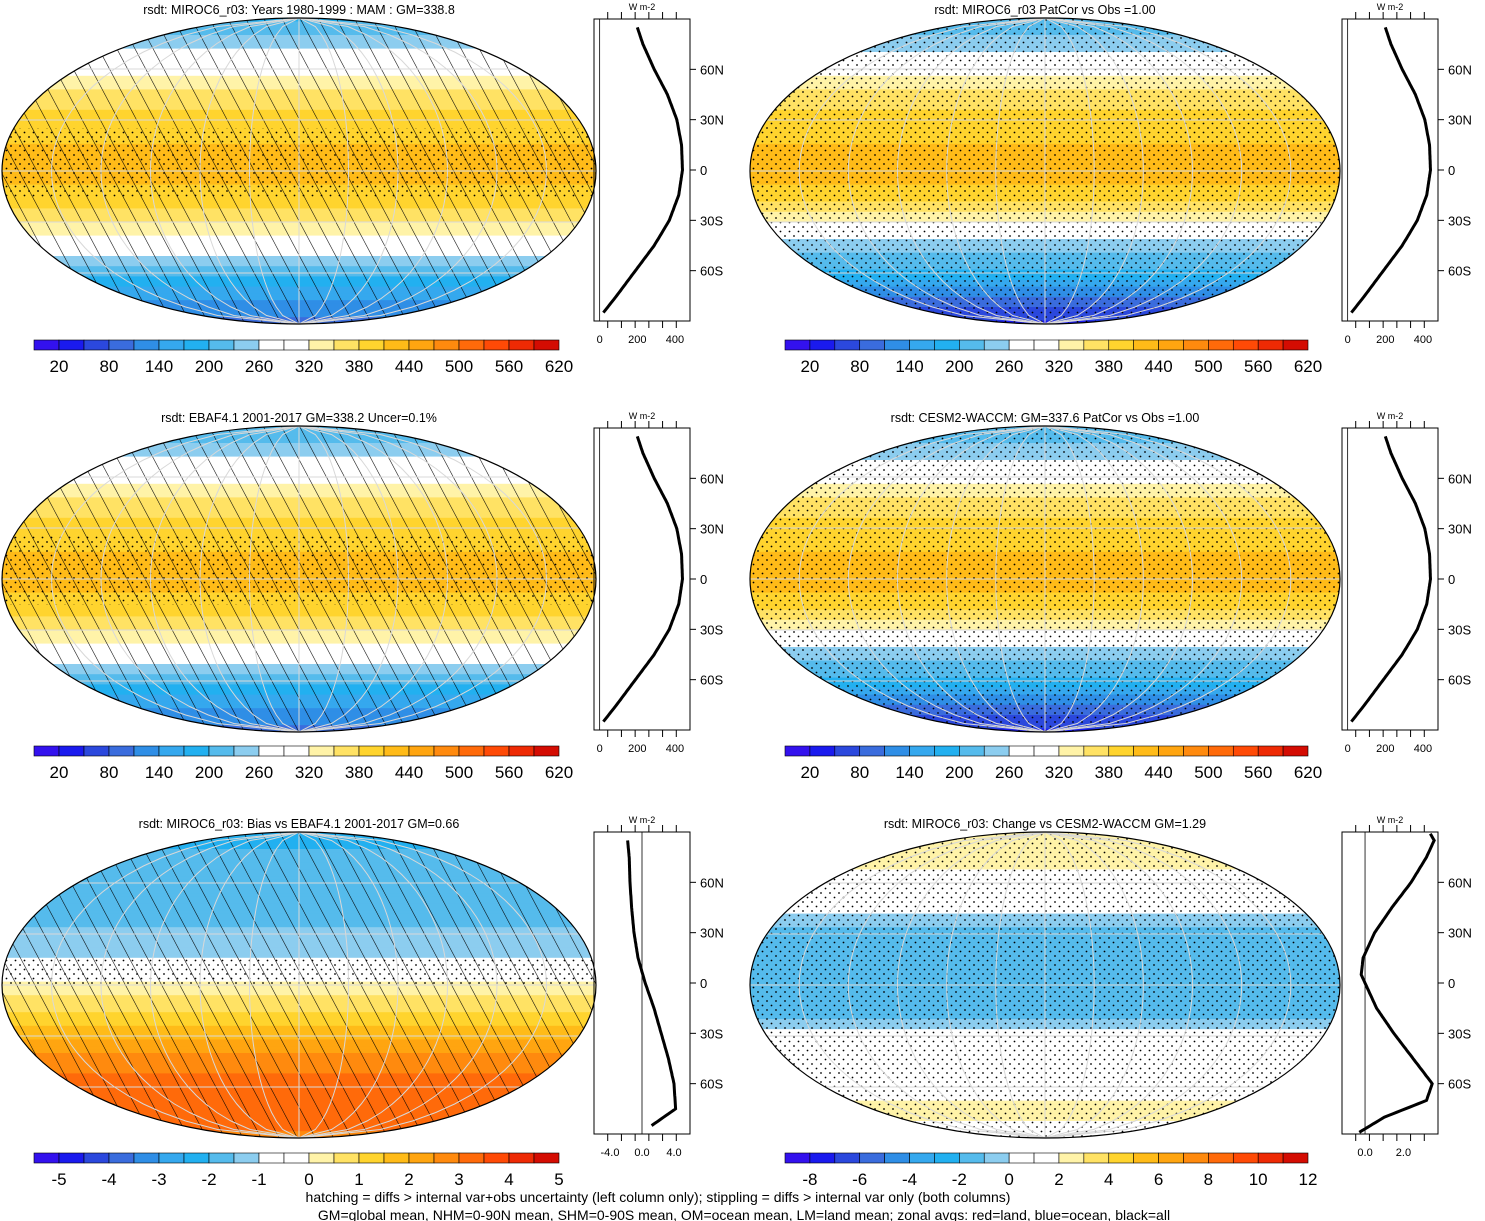 The width and height of the screenshot is (1485, 1221). Describe the element at coordinates (358, 1179) in the screenshot. I see `colorbar-tick-label: 1` at that location.